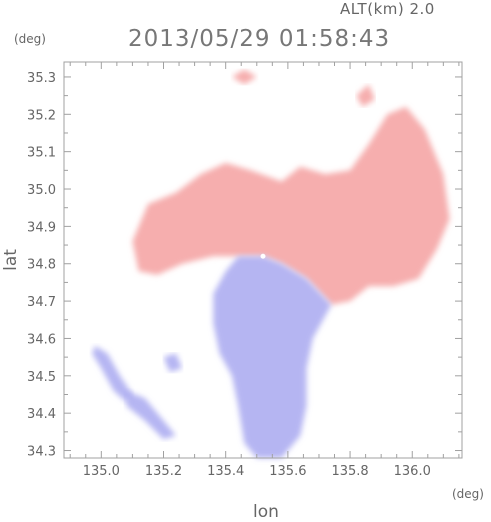 Image resolution: width=491 pixels, height=522 pixels. I want to click on x-tick-label: 135.8, so click(349, 471).